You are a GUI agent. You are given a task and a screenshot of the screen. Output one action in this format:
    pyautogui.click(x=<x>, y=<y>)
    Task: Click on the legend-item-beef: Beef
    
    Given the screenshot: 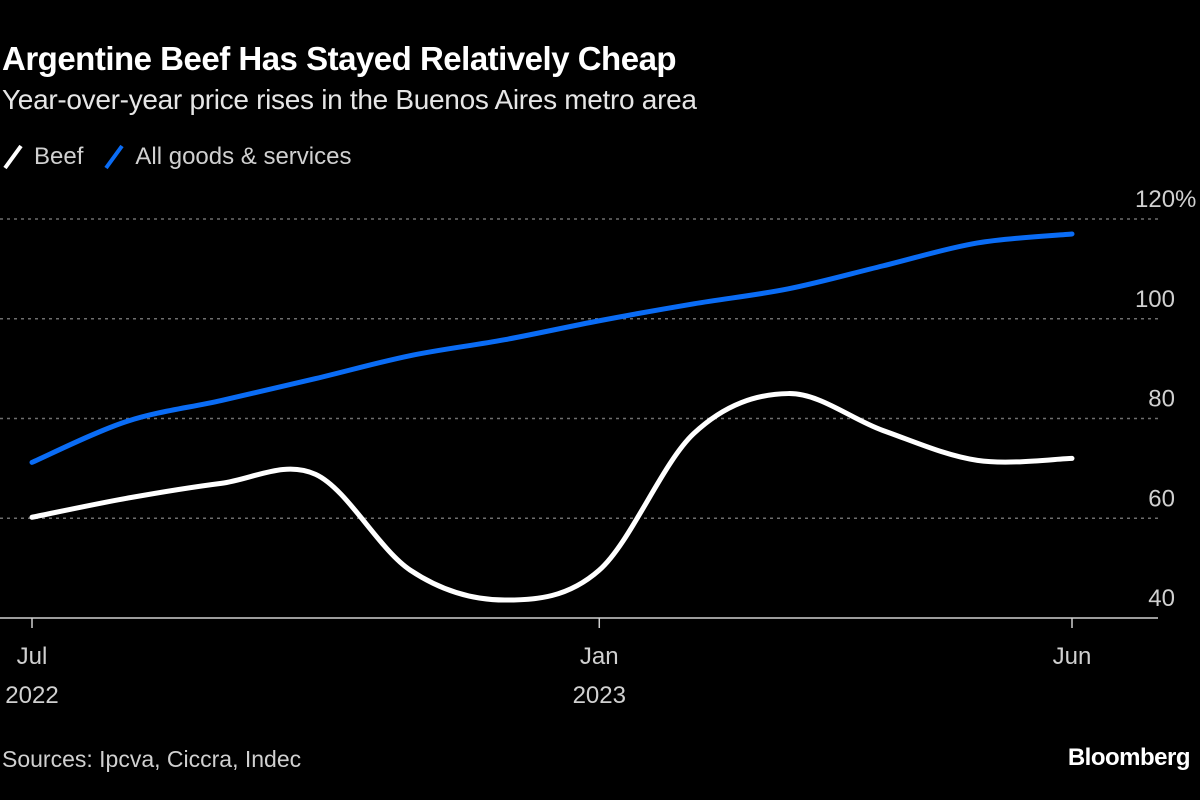 What is the action you would take?
    pyautogui.click(x=42, y=157)
    